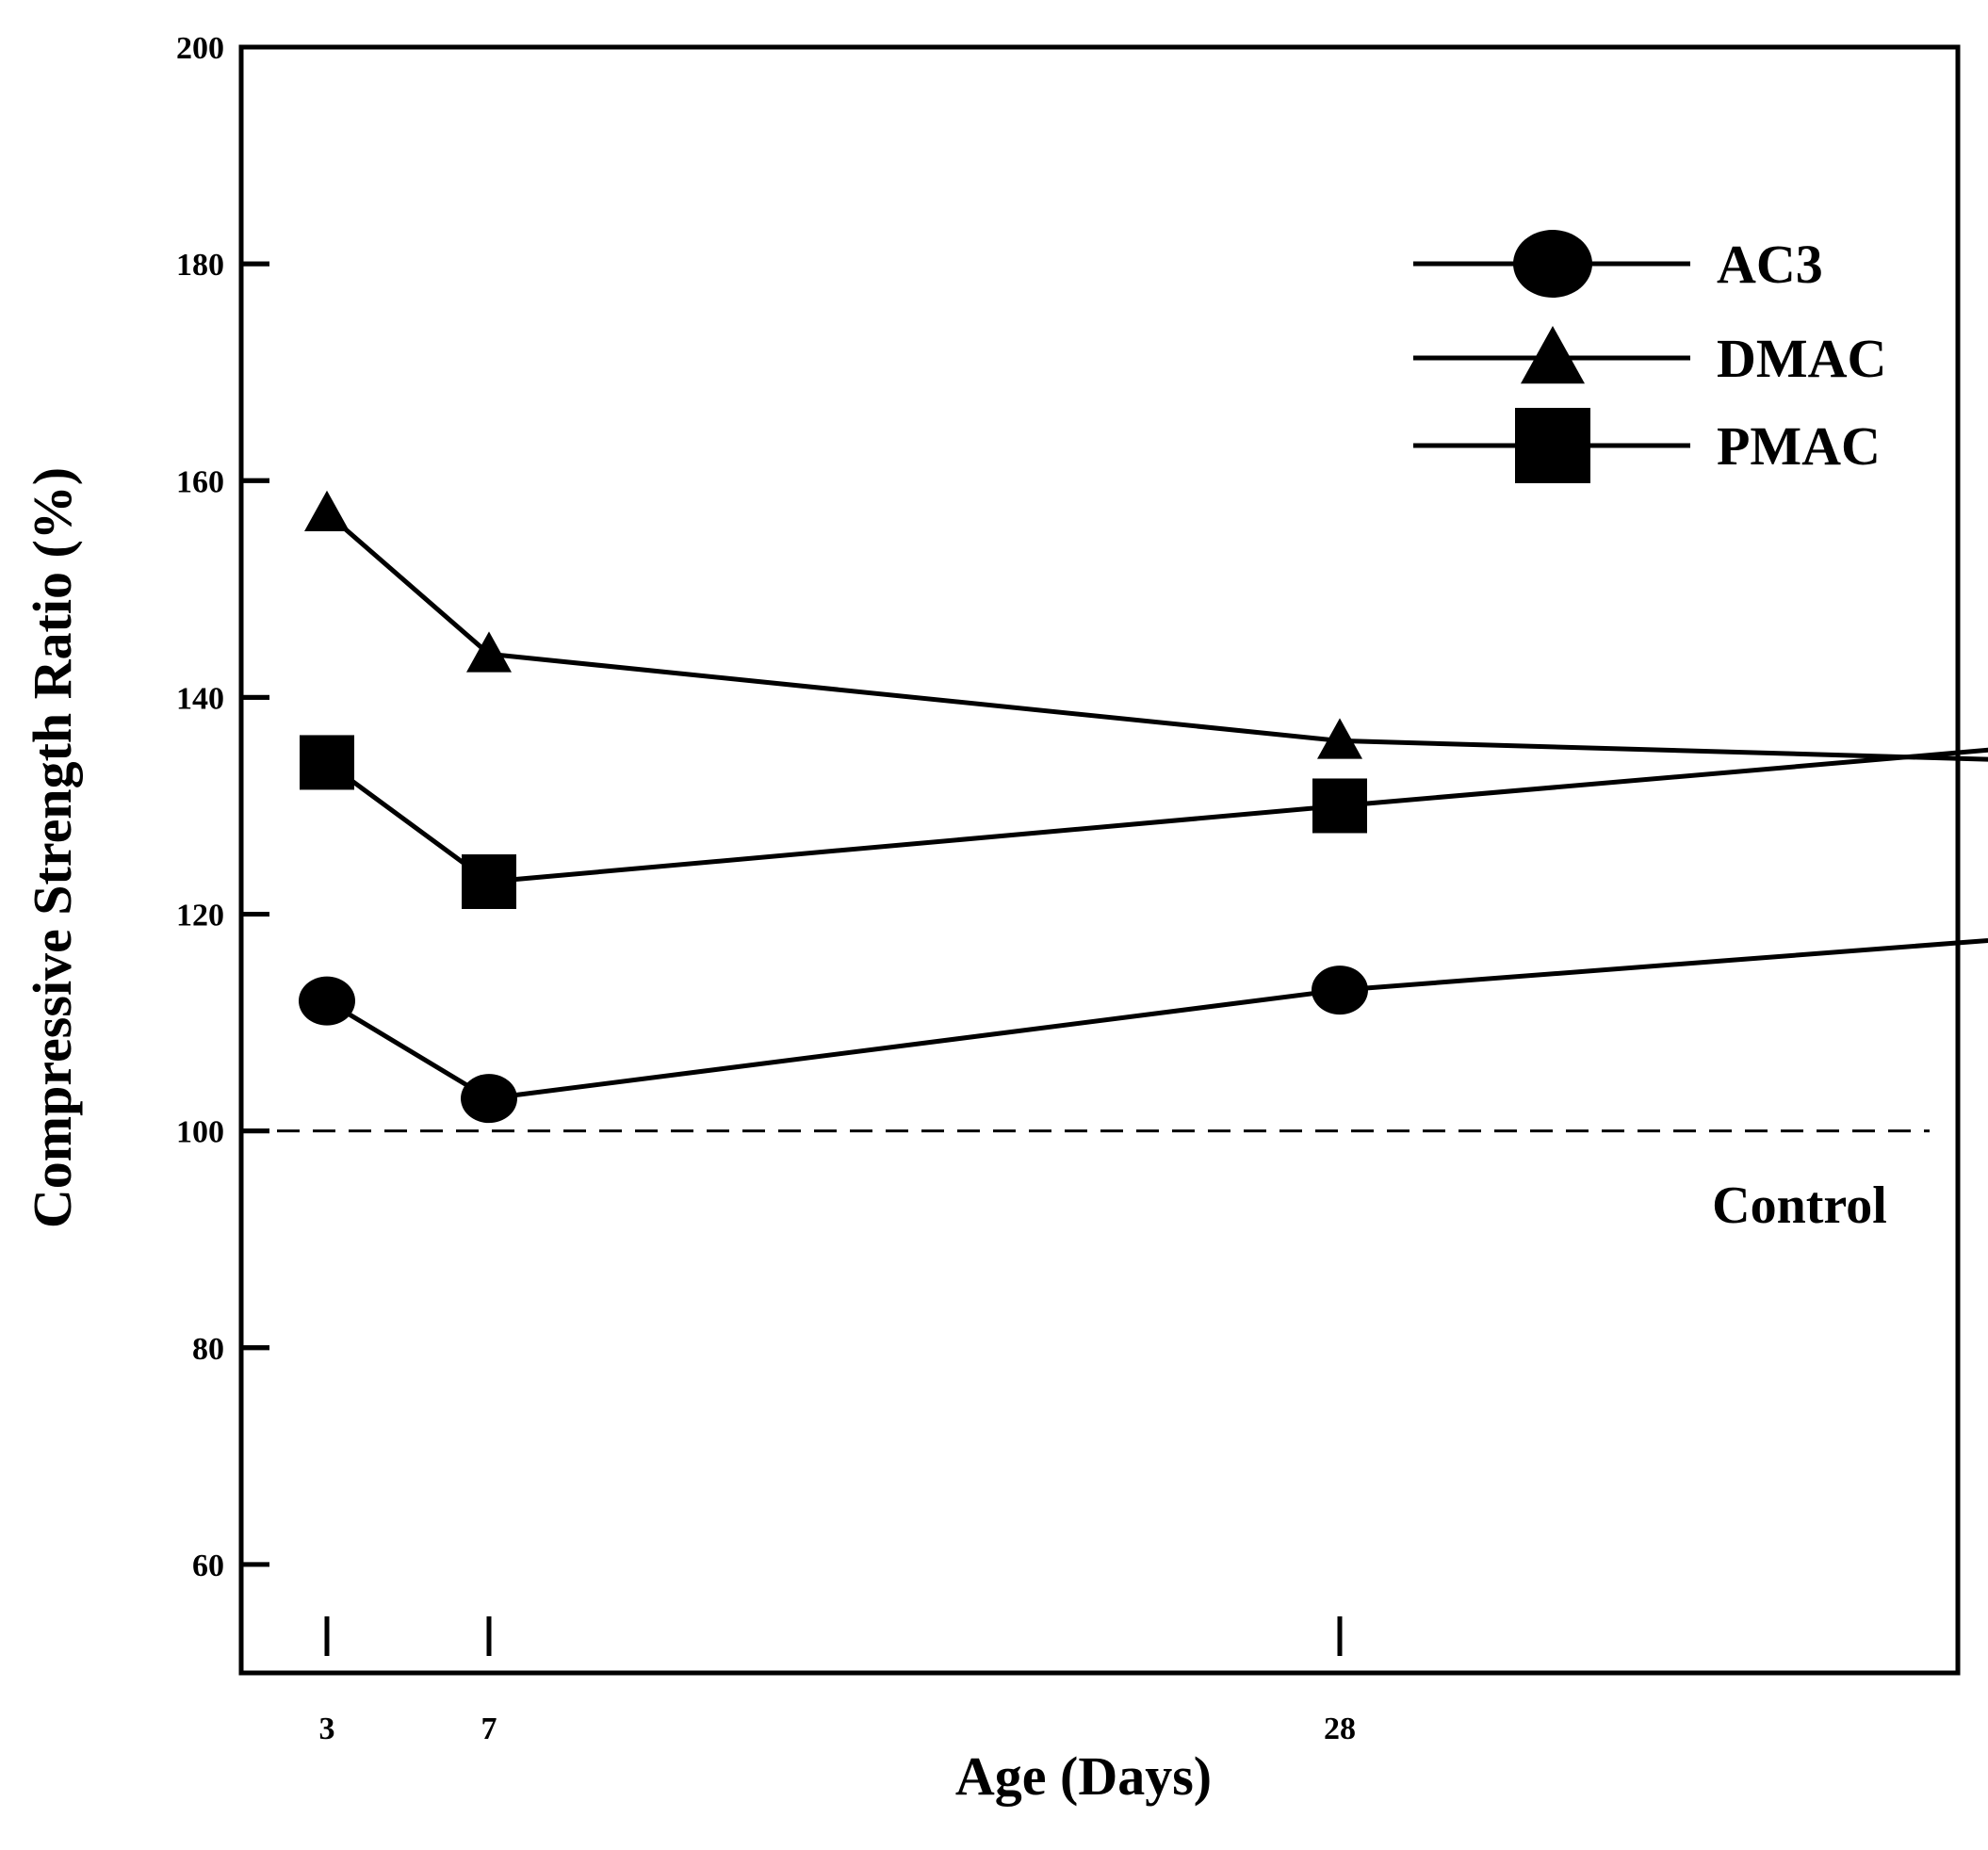 This screenshot has height=1850, width=1988. I want to click on series-ac3, so click(1143, 1030).